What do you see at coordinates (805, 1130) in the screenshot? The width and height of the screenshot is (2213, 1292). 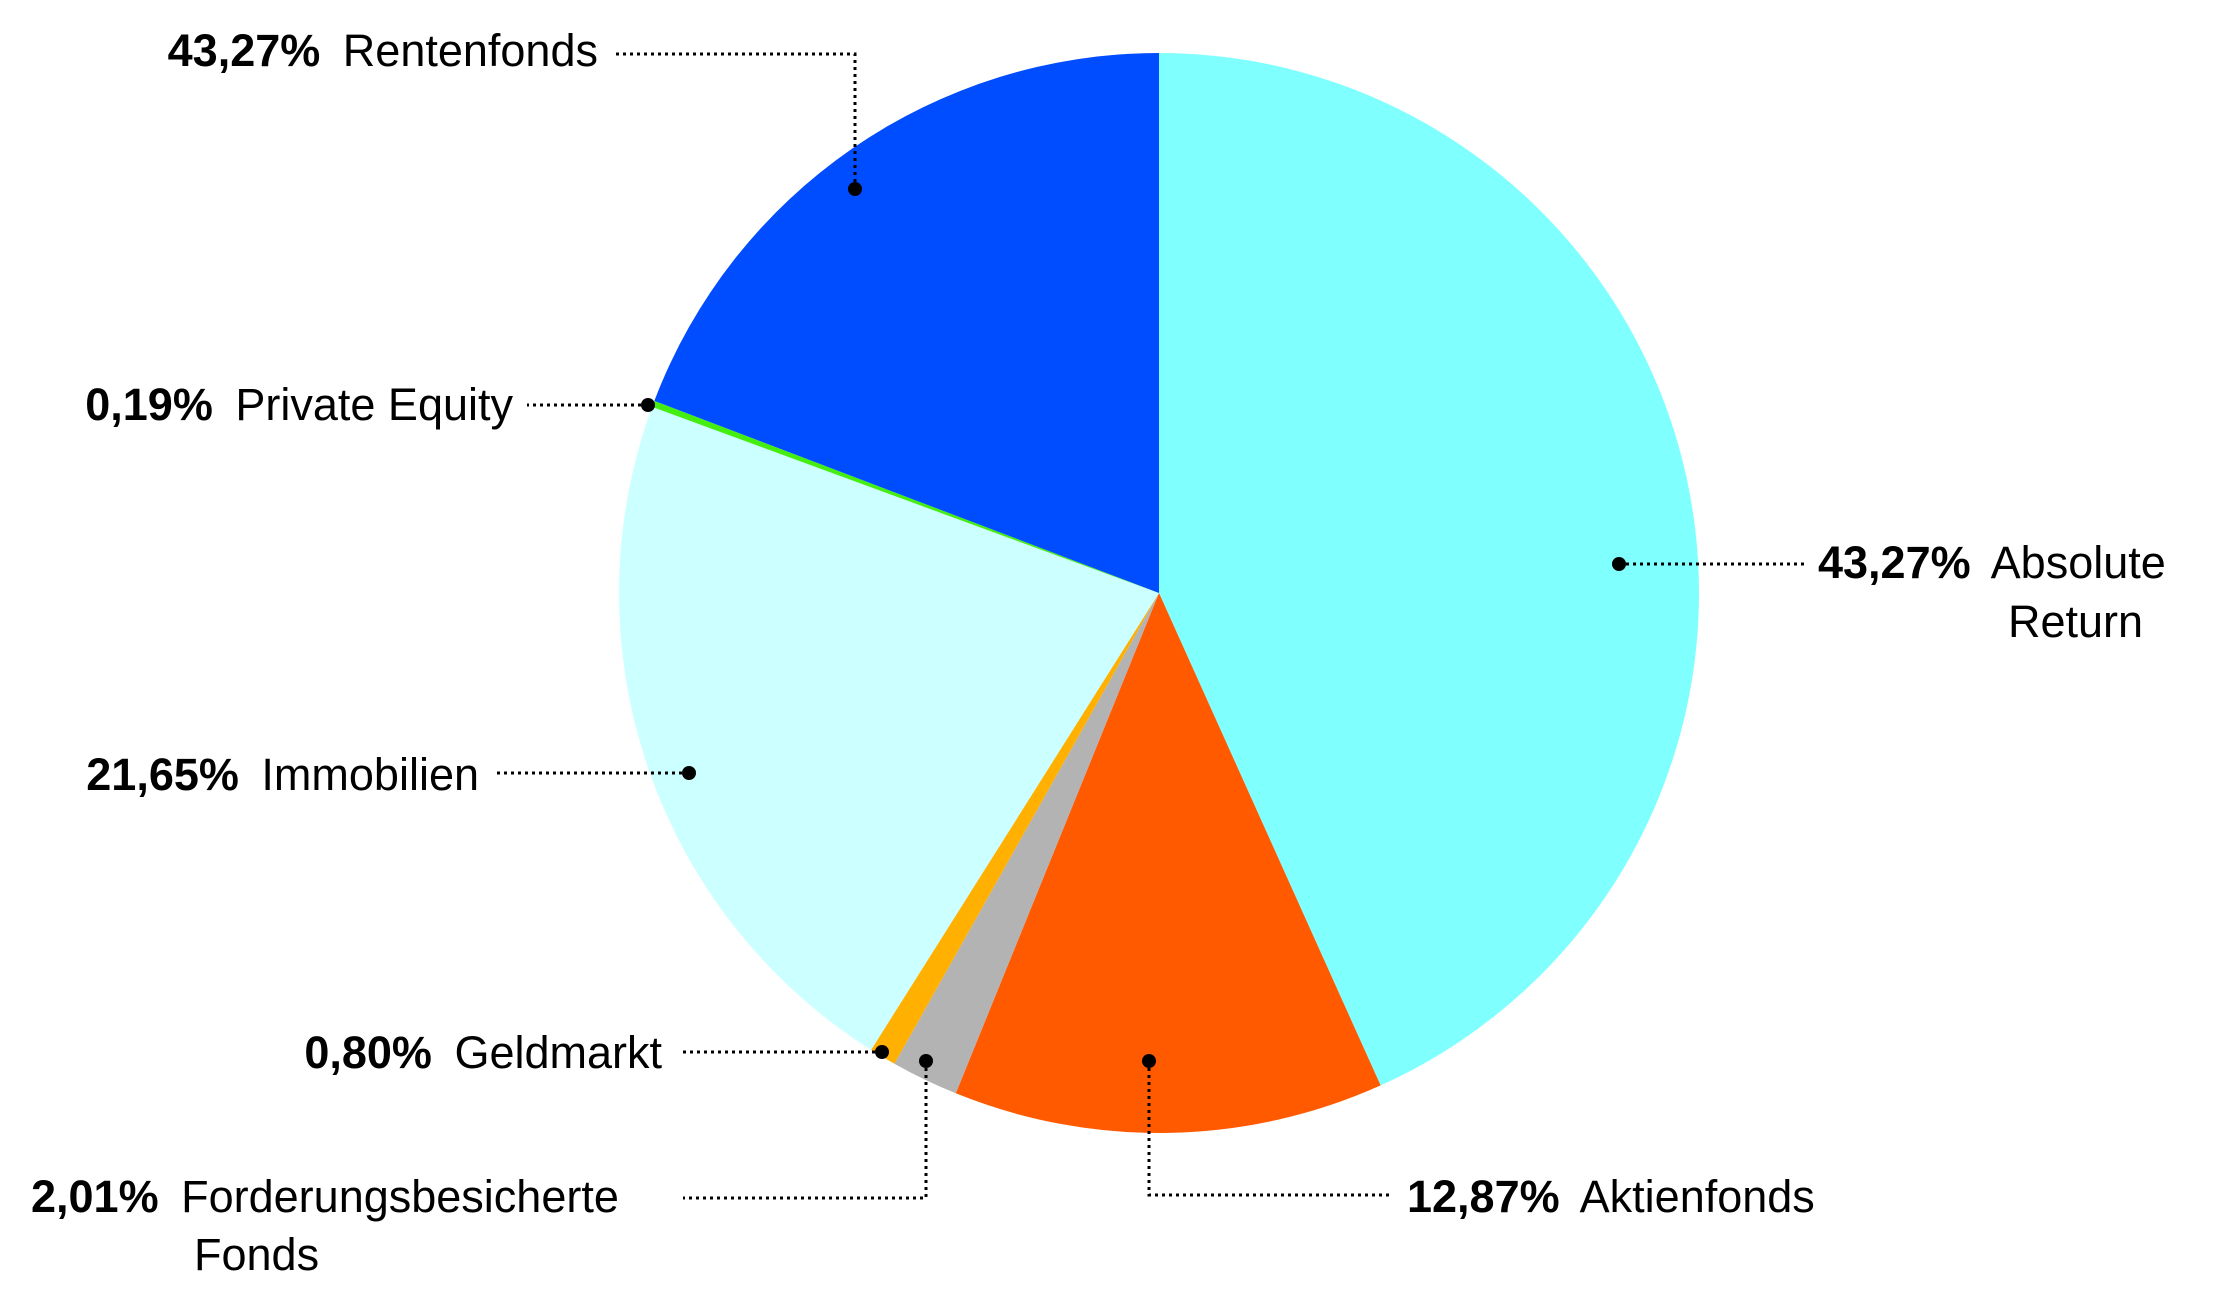 I see `leader-line-forderungsbesicherte-fonds` at bounding box center [805, 1130].